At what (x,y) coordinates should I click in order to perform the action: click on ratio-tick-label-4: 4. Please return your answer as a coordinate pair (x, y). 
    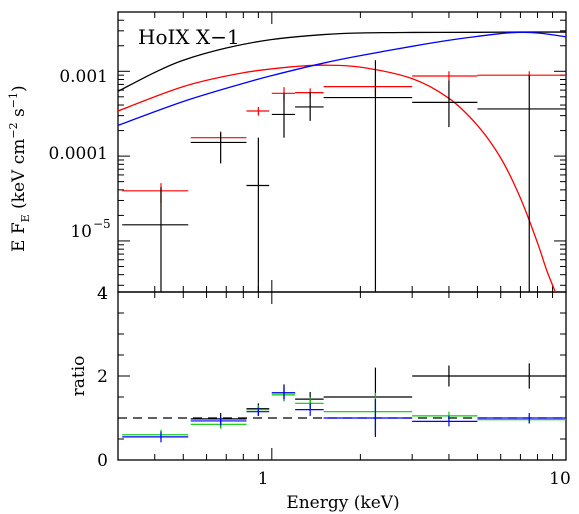
    Looking at the image, I should click on (102, 294).